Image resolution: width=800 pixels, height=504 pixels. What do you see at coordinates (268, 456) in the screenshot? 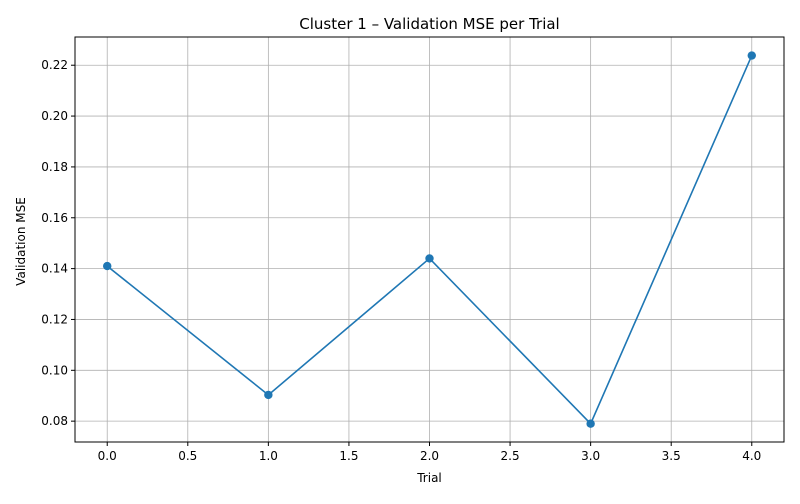
I see `x-tick-label: 1.0` at bounding box center [268, 456].